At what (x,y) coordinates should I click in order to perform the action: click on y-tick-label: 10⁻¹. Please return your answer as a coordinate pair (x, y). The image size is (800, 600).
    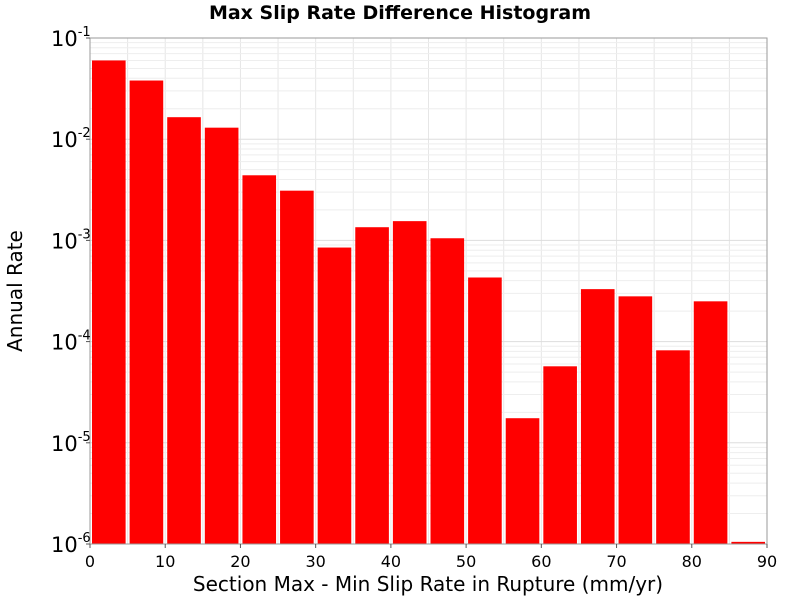
    Looking at the image, I should click on (71, 38).